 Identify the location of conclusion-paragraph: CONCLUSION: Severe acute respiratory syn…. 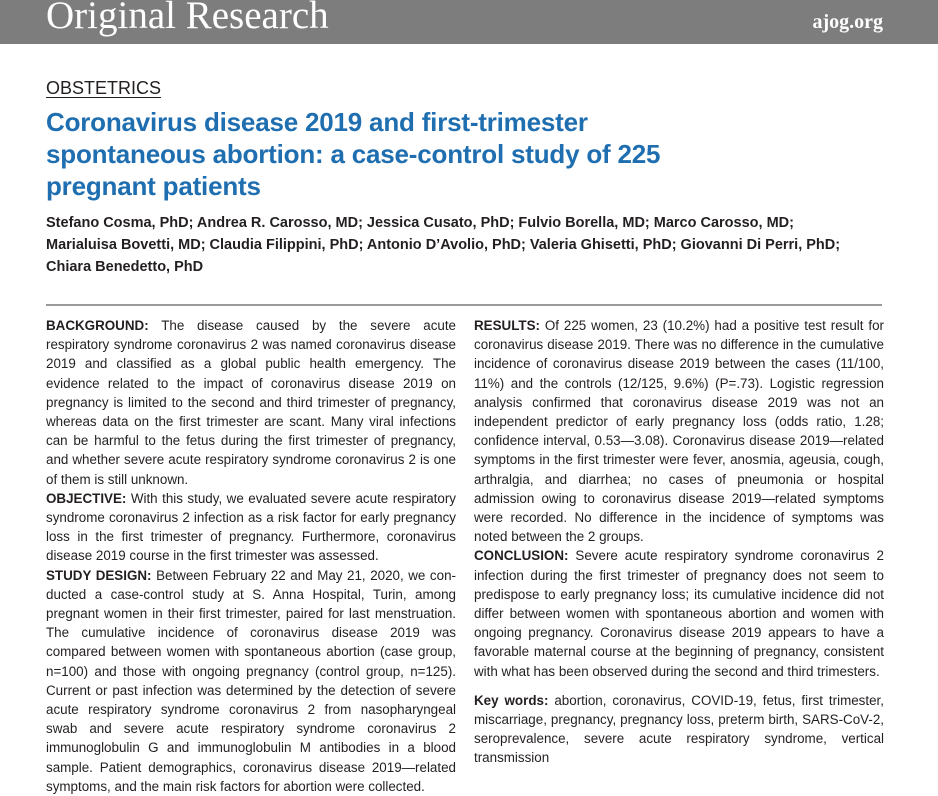
(679, 613).